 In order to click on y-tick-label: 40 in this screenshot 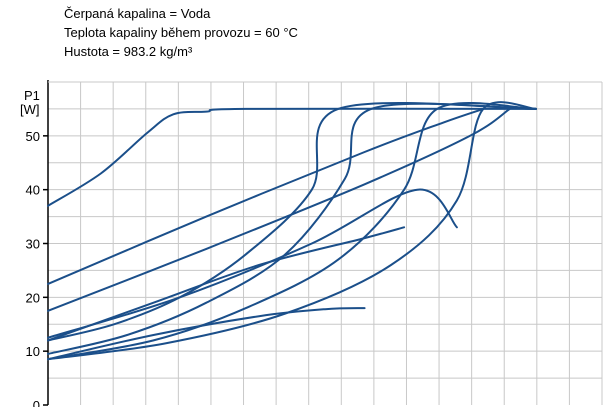, I will do `click(33, 190)`.